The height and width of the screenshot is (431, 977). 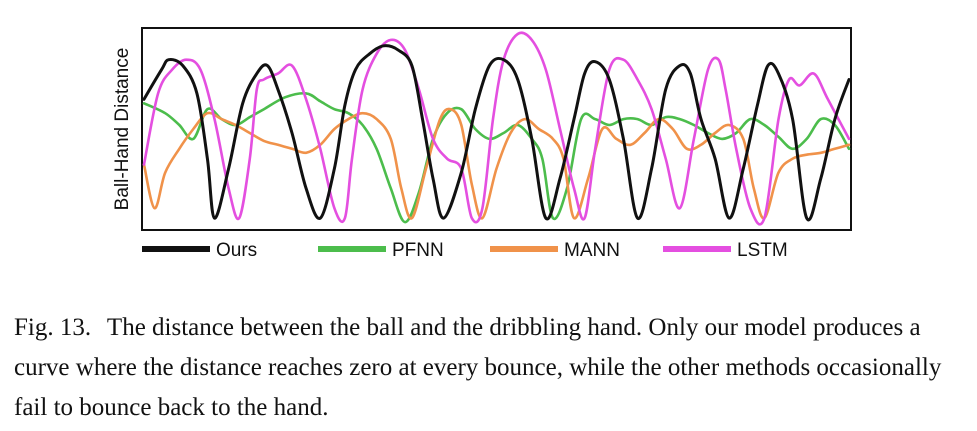 What do you see at coordinates (122, 129) in the screenshot?
I see `y-axis-label: Ball-Hand Distance` at bounding box center [122, 129].